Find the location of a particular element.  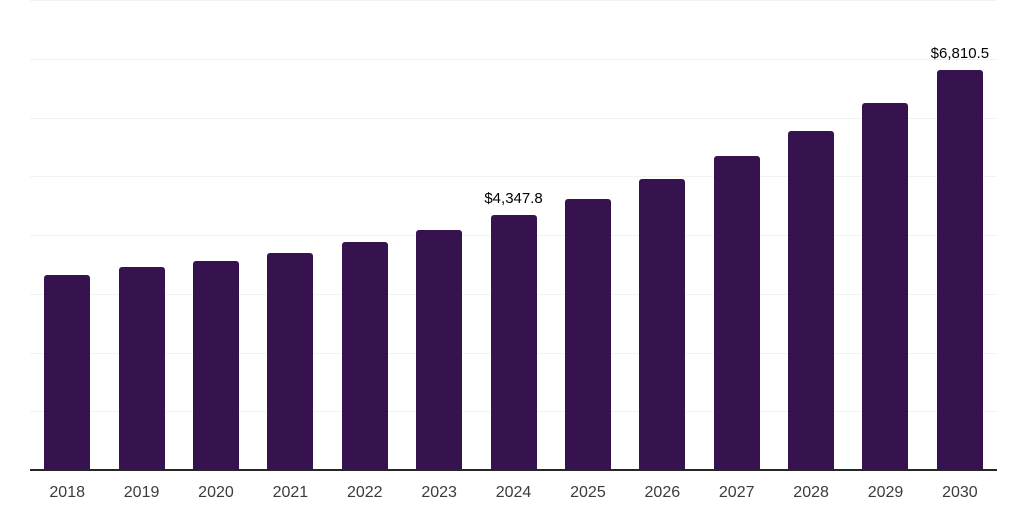

bar-2026 is located at coordinates (662, 324).